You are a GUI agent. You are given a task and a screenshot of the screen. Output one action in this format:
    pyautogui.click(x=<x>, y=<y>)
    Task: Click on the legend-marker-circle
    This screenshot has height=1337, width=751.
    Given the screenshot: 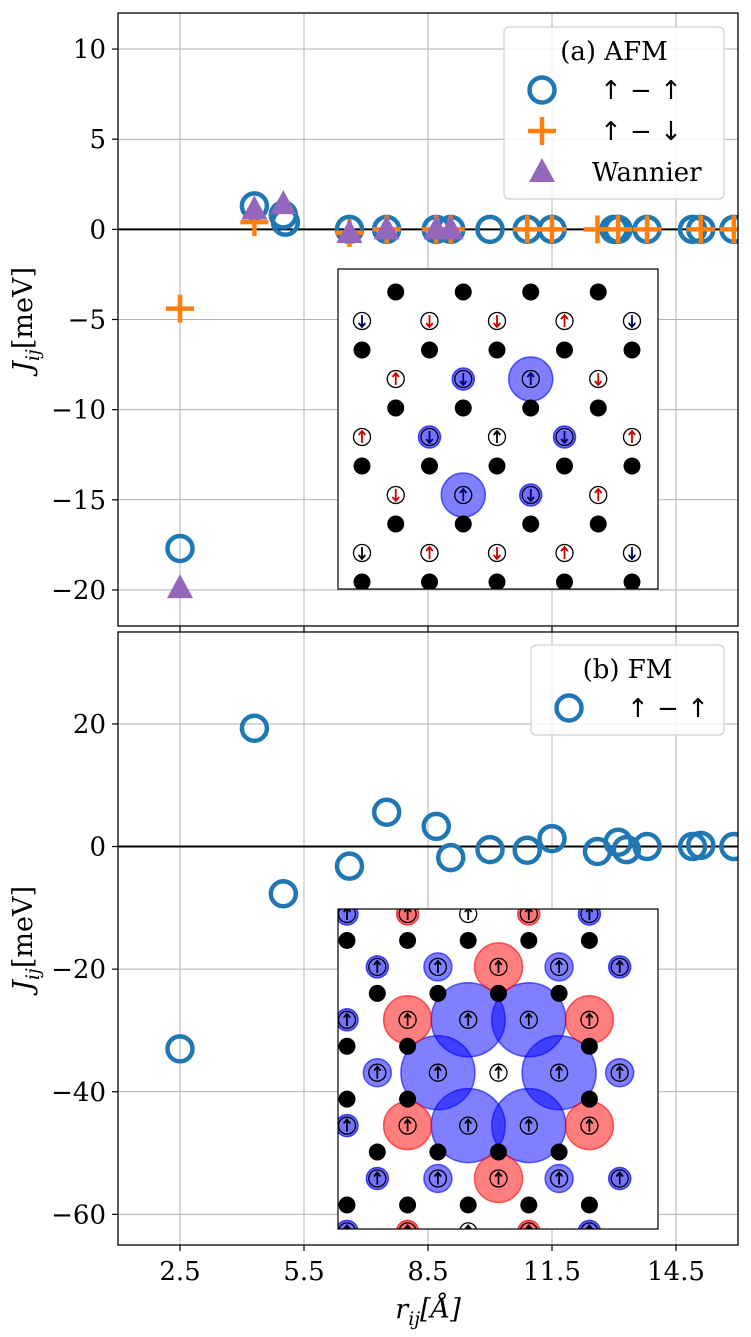 What is the action you would take?
    pyautogui.click(x=542, y=90)
    